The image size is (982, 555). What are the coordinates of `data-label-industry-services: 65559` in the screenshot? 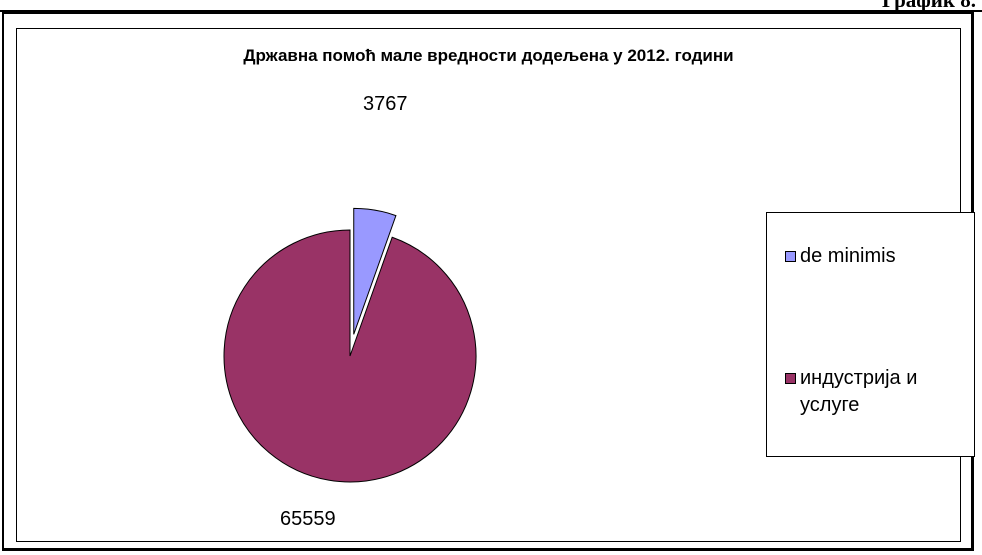 It's located at (308, 519).